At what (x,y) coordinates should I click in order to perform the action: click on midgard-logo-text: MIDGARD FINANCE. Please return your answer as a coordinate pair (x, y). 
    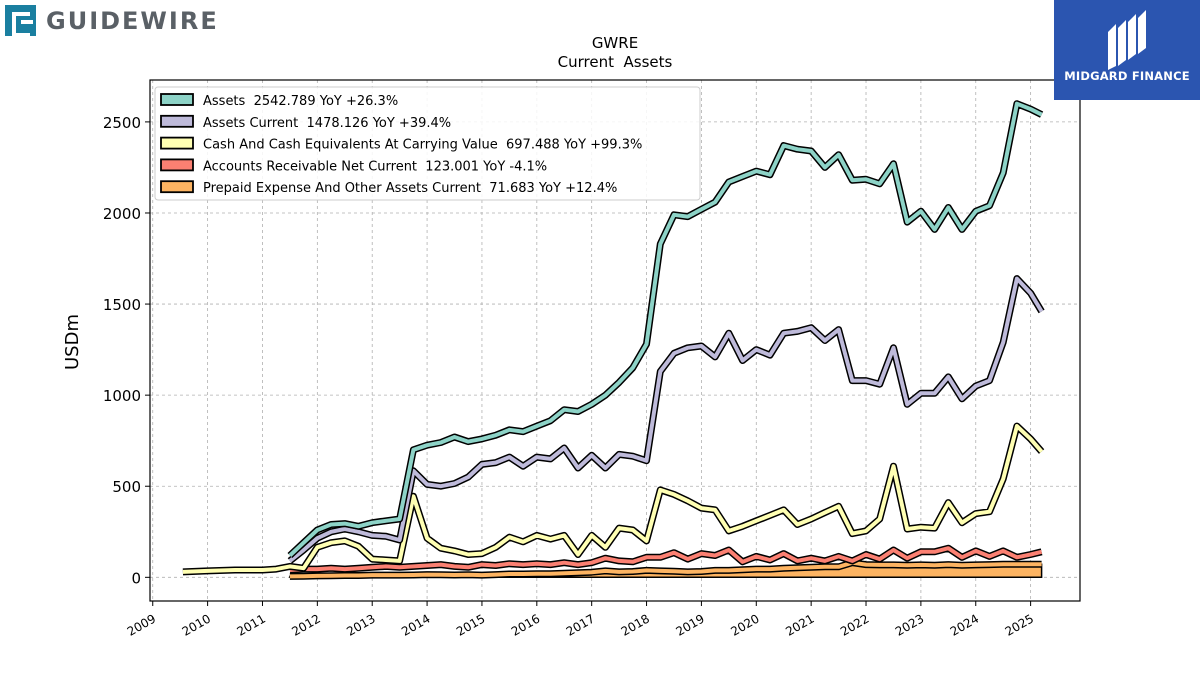
    Looking at the image, I should click on (1127, 76).